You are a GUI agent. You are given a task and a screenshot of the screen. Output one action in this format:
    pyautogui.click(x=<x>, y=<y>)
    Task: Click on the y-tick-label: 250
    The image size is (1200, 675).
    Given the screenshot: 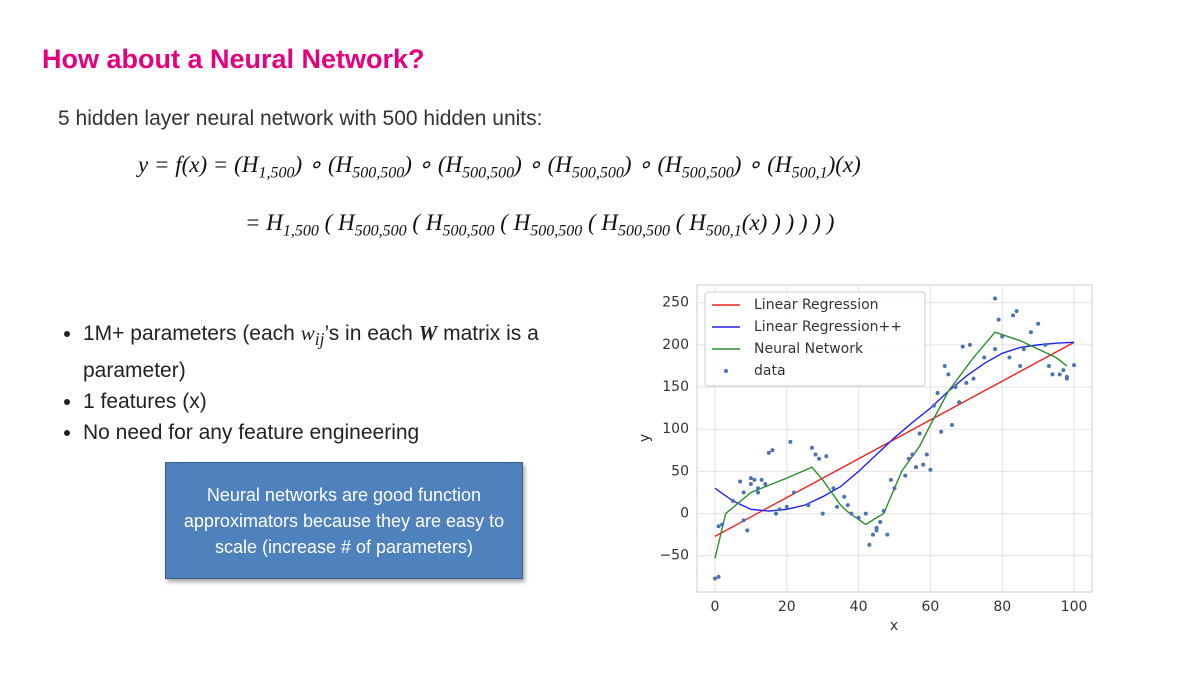 What is the action you would take?
    pyautogui.click(x=675, y=303)
    